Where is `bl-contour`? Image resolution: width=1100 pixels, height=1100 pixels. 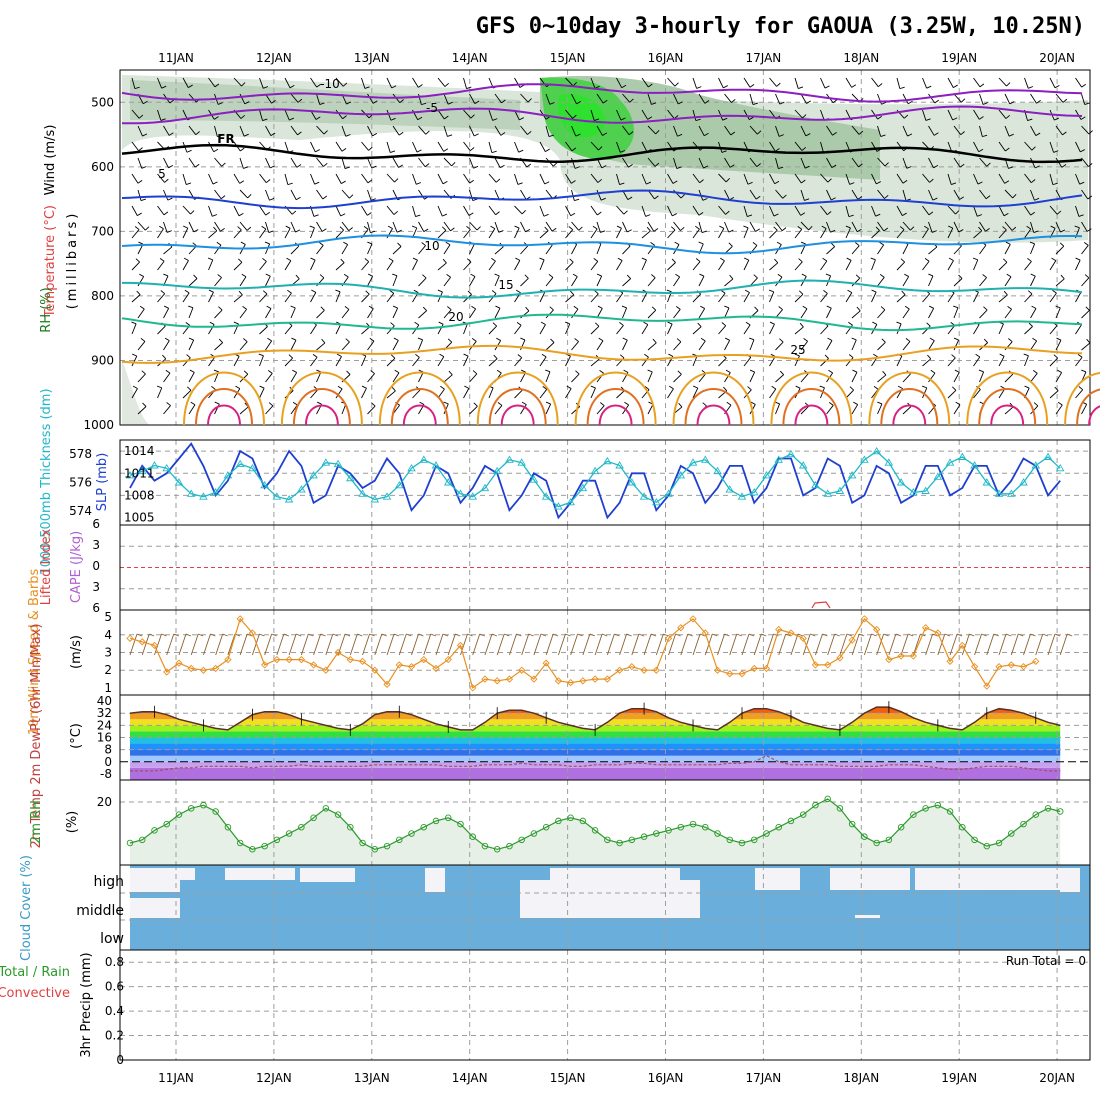 bl-contour is located at coordinates (615, 415).